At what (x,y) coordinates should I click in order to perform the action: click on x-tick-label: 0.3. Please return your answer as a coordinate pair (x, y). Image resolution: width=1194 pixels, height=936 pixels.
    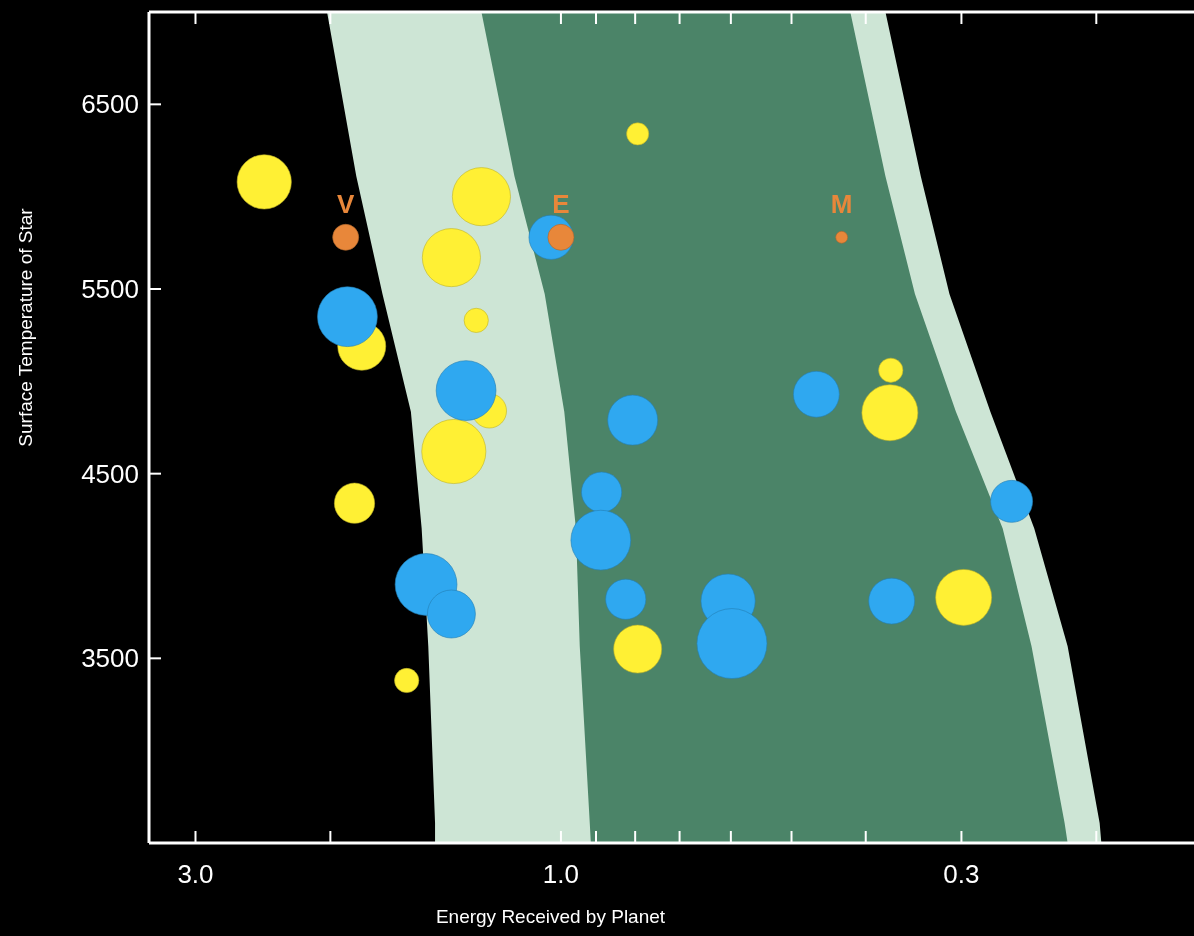
    Looking at the image, I should click on (961, 874).